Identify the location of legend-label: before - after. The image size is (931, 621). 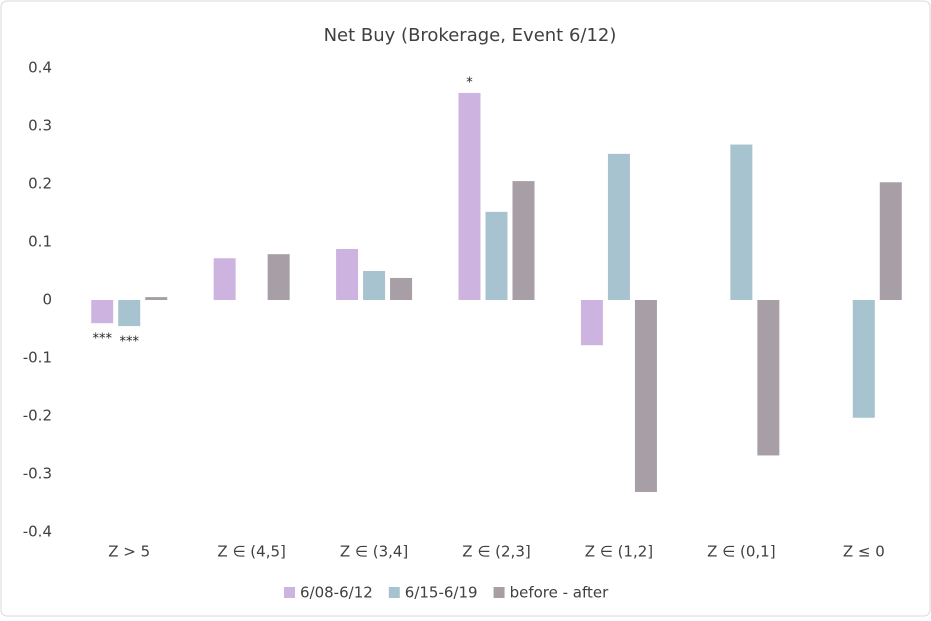
(560, 593).